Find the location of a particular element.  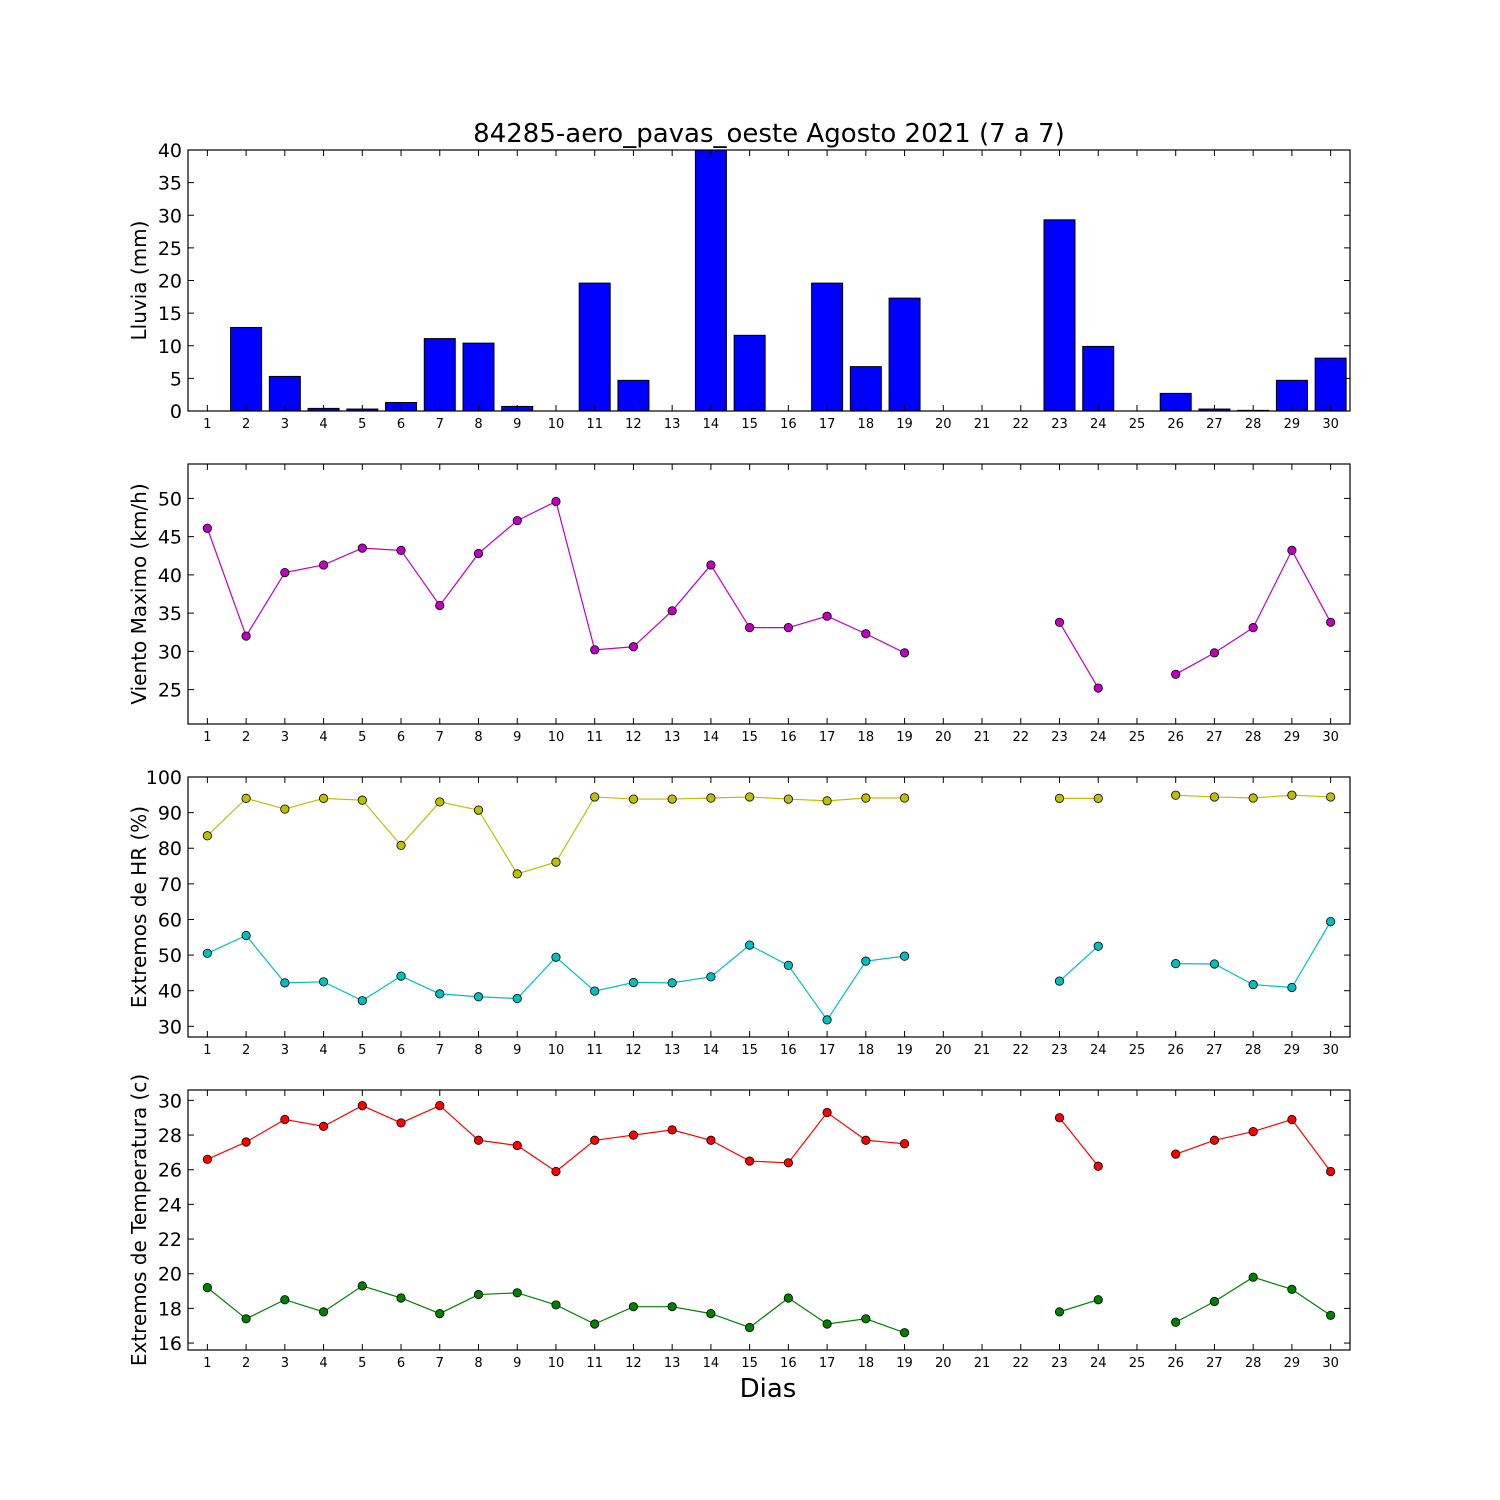

y-tick-label: 30 is located at coordinates (170, 652).